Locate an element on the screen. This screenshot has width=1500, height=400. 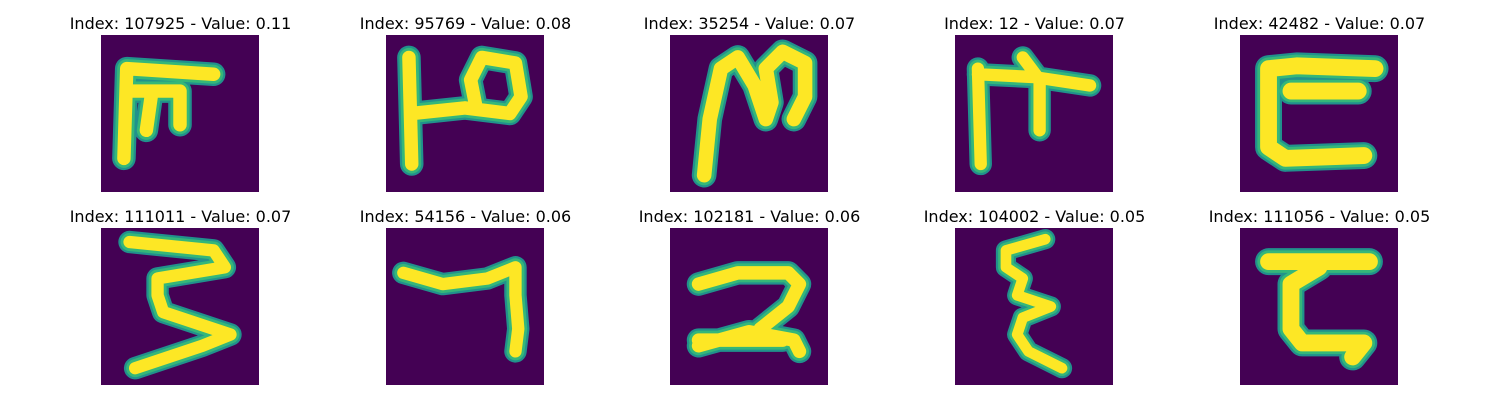
cell-caption: Index: 107925 - Value: 0.11 is located at coordinates (180, 23).